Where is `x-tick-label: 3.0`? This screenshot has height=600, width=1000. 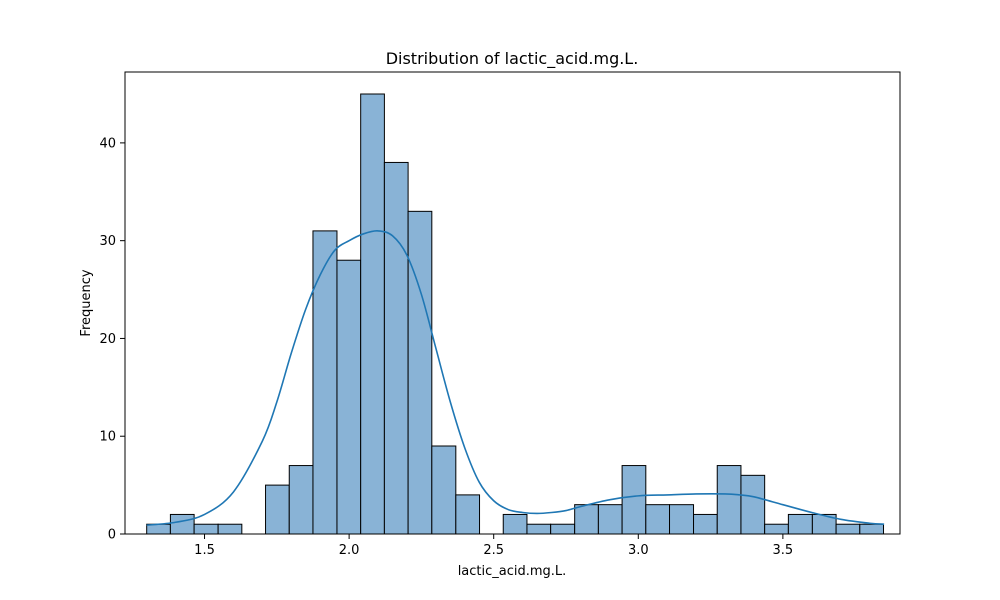
x-tick-label: 3.0 is located at coordinates (638, 550).